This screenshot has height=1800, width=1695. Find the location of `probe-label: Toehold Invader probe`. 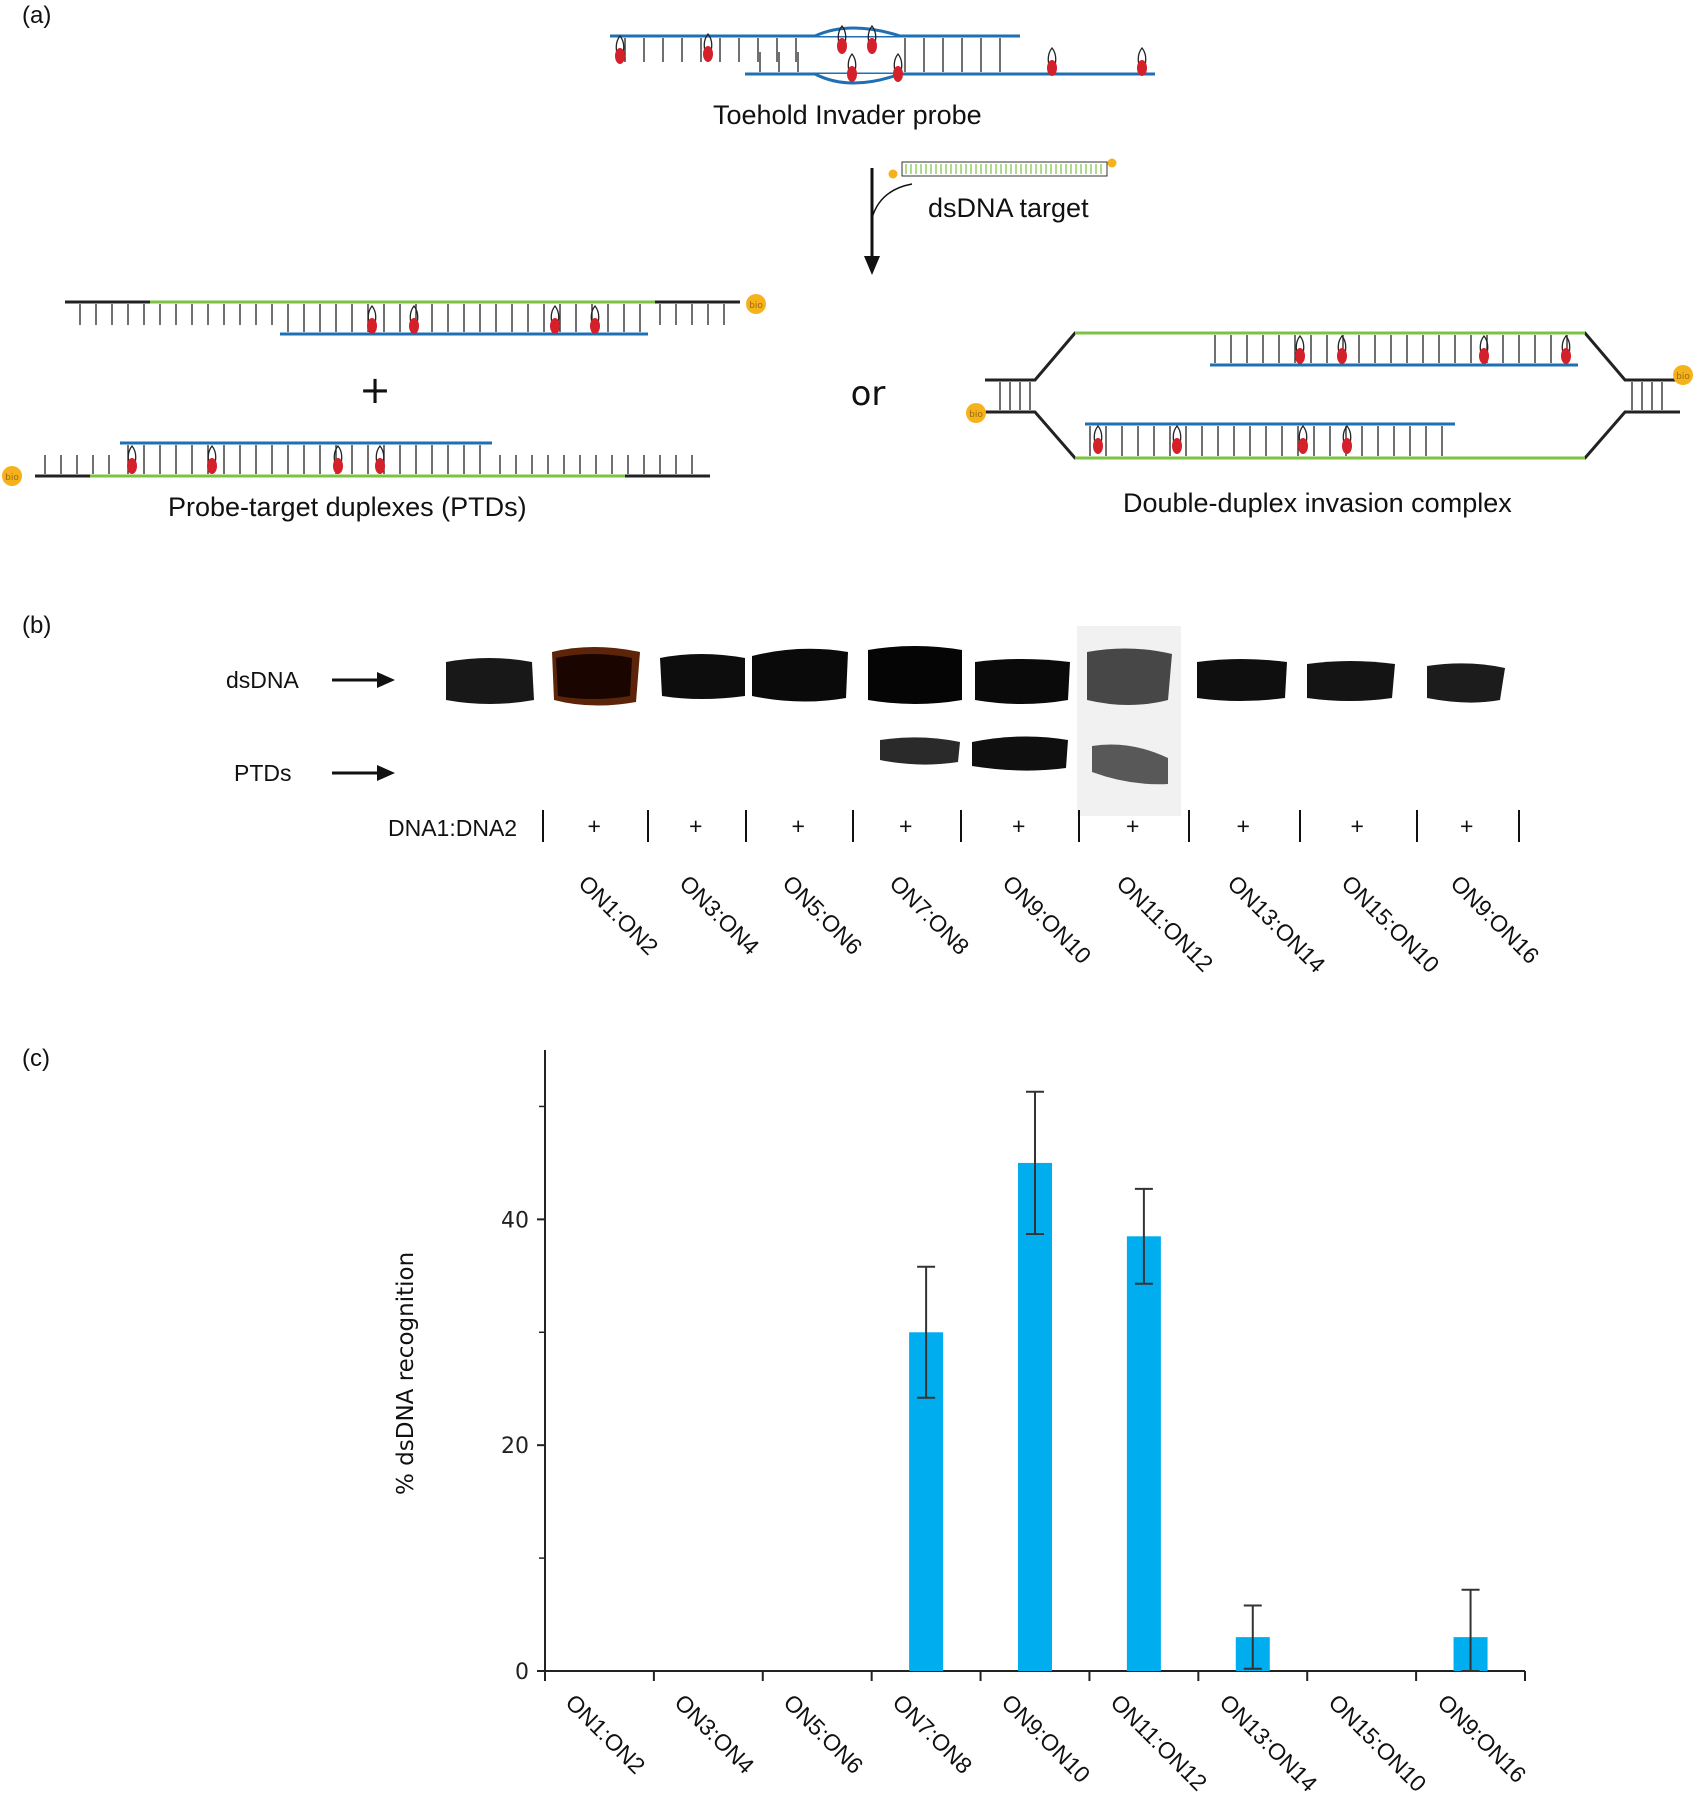

probe-label: Toehold Invader probe is located at coordinates (847, 115).